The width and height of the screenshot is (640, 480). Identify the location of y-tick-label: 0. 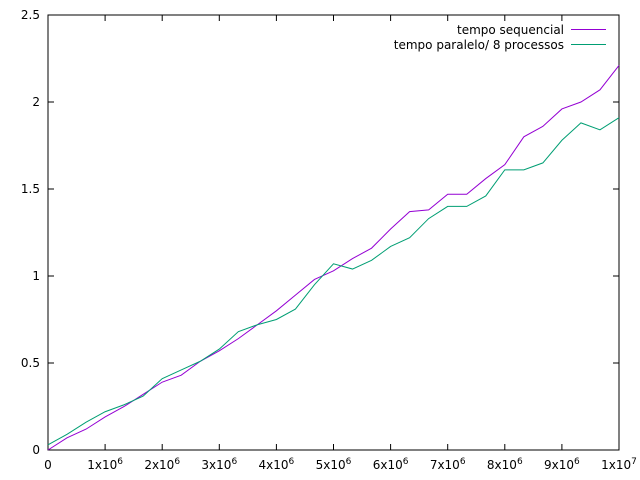
(36, 450).